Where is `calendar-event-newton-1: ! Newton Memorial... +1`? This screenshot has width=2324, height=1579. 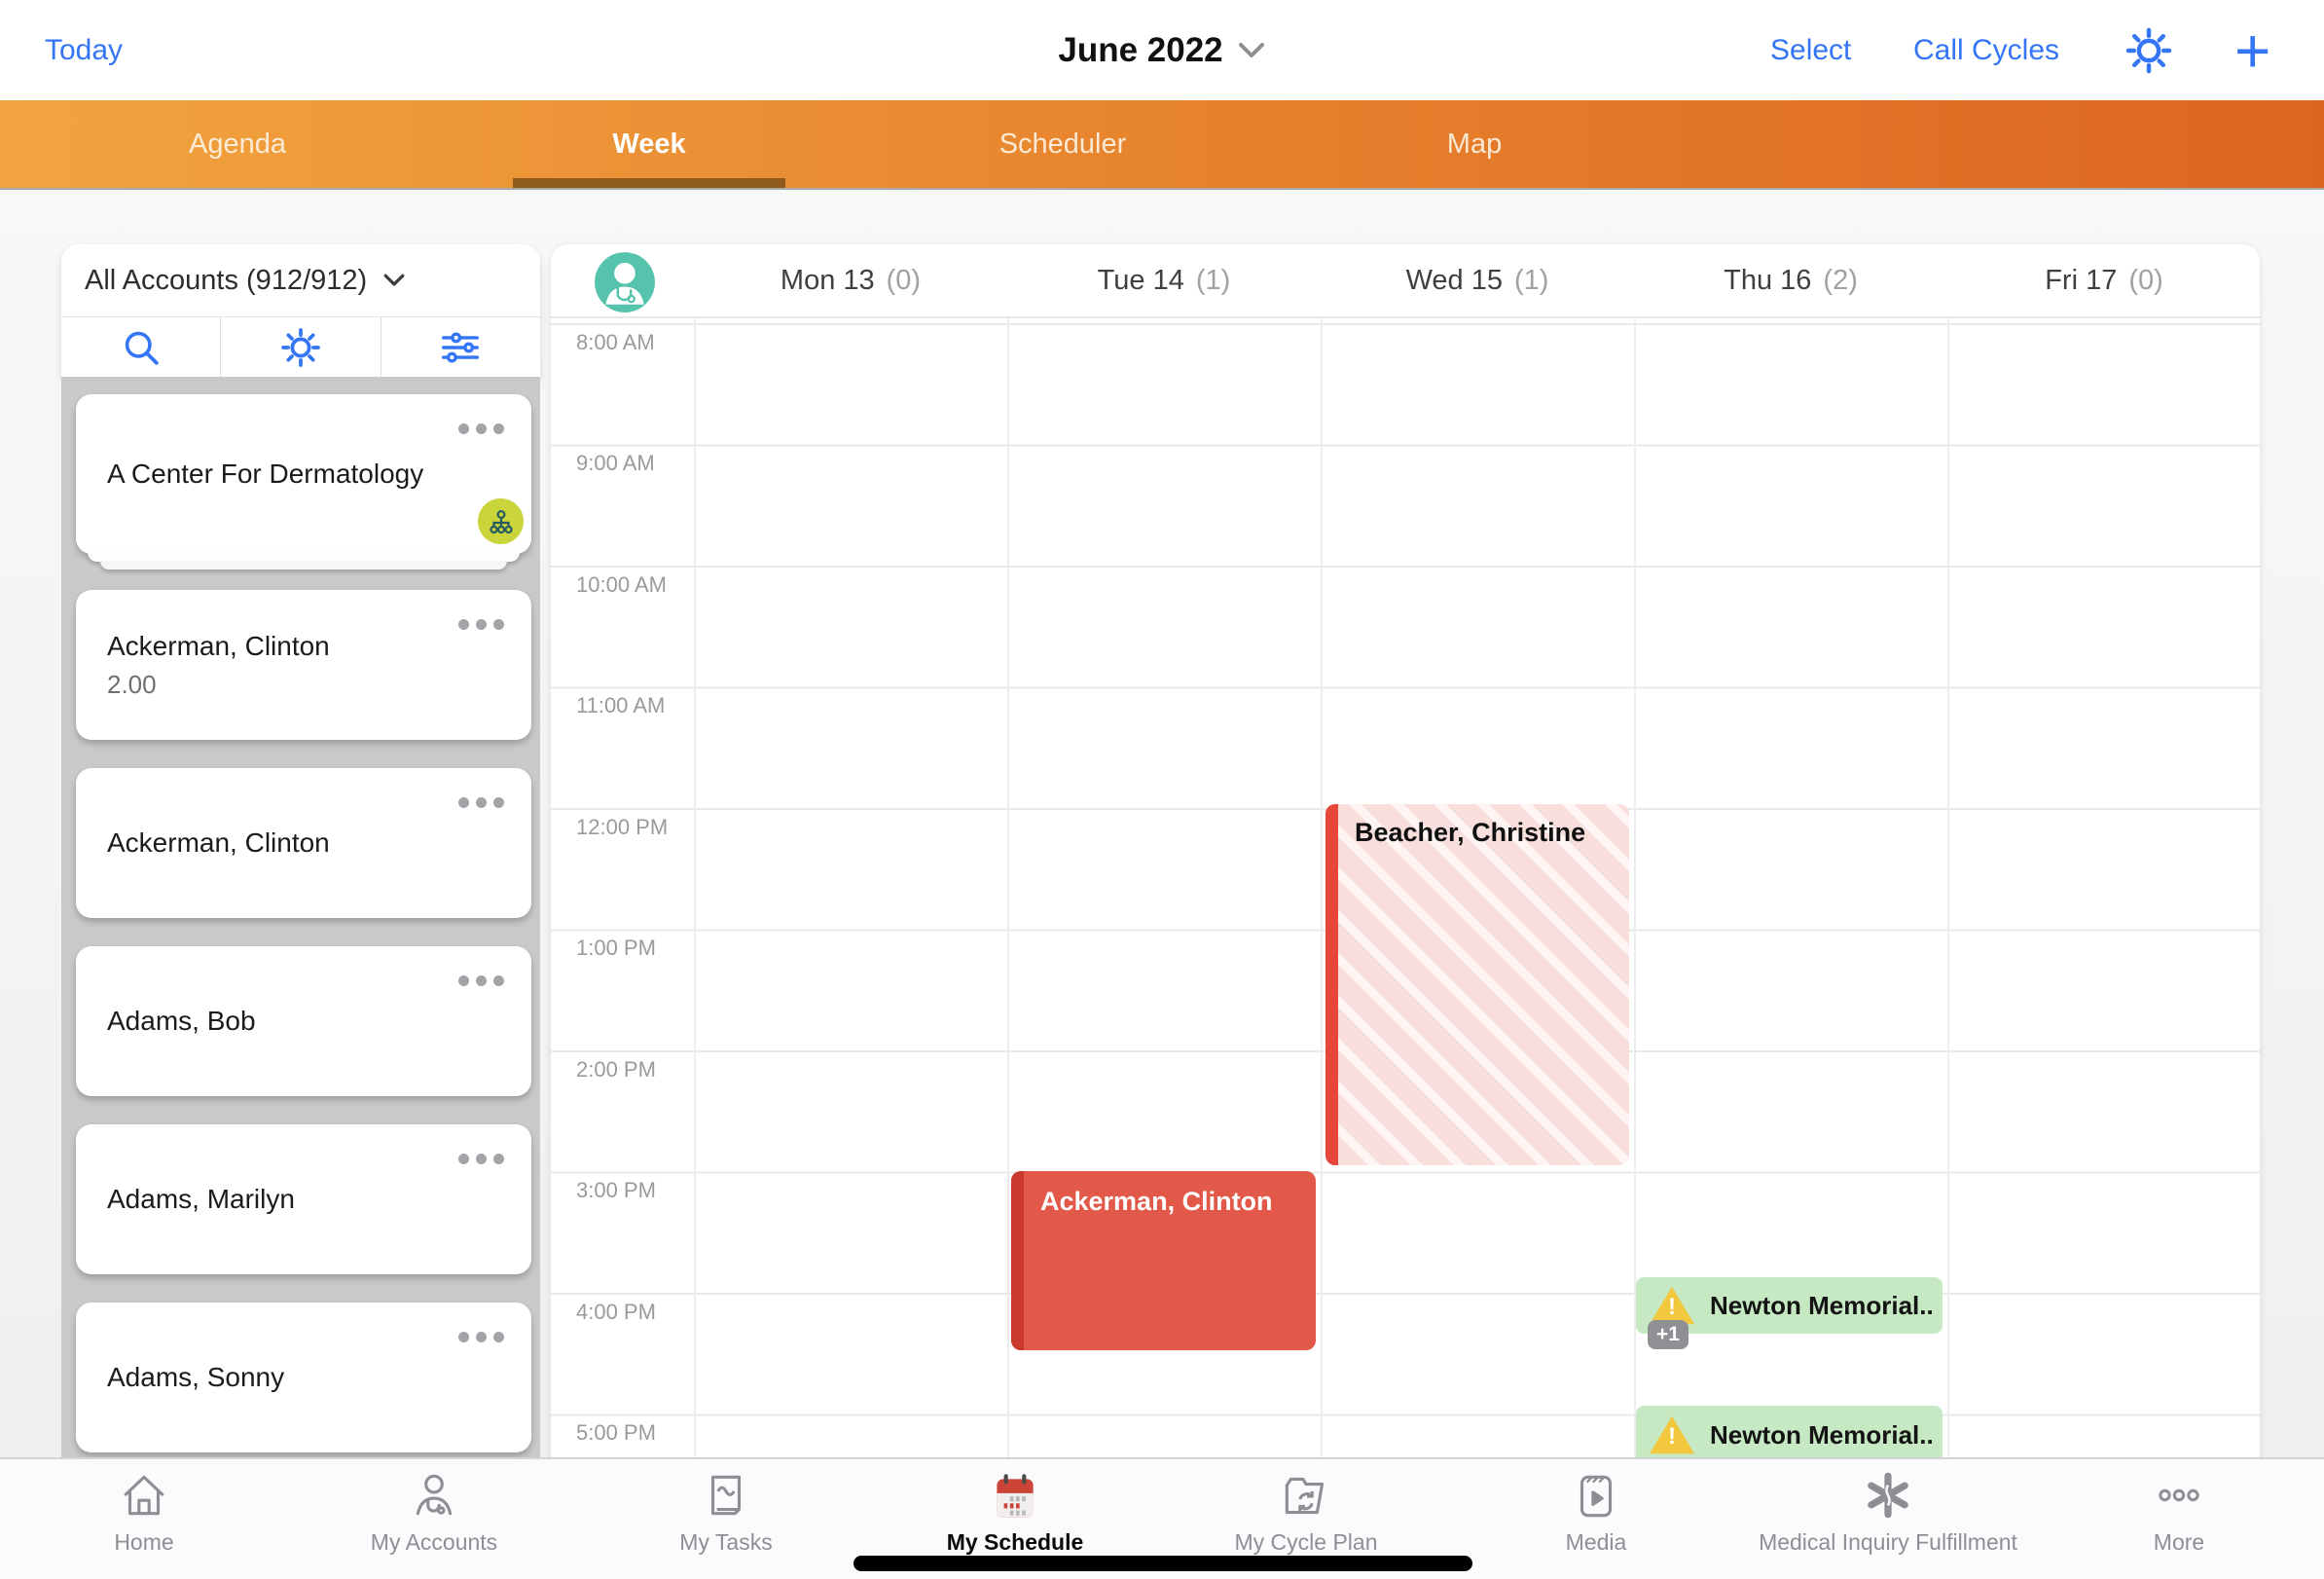 calendar-event-newton-1: ! Newton Memorial... +1 is located at coordinates (1789, 1313).